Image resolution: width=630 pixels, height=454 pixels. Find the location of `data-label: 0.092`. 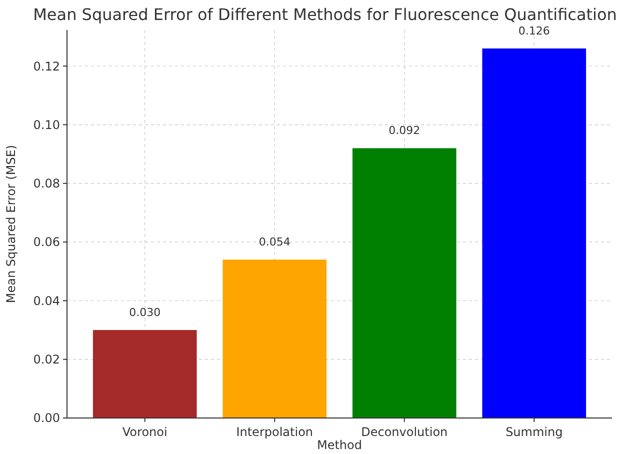

data-label: 0.092 is located at coordinates (404, 131).